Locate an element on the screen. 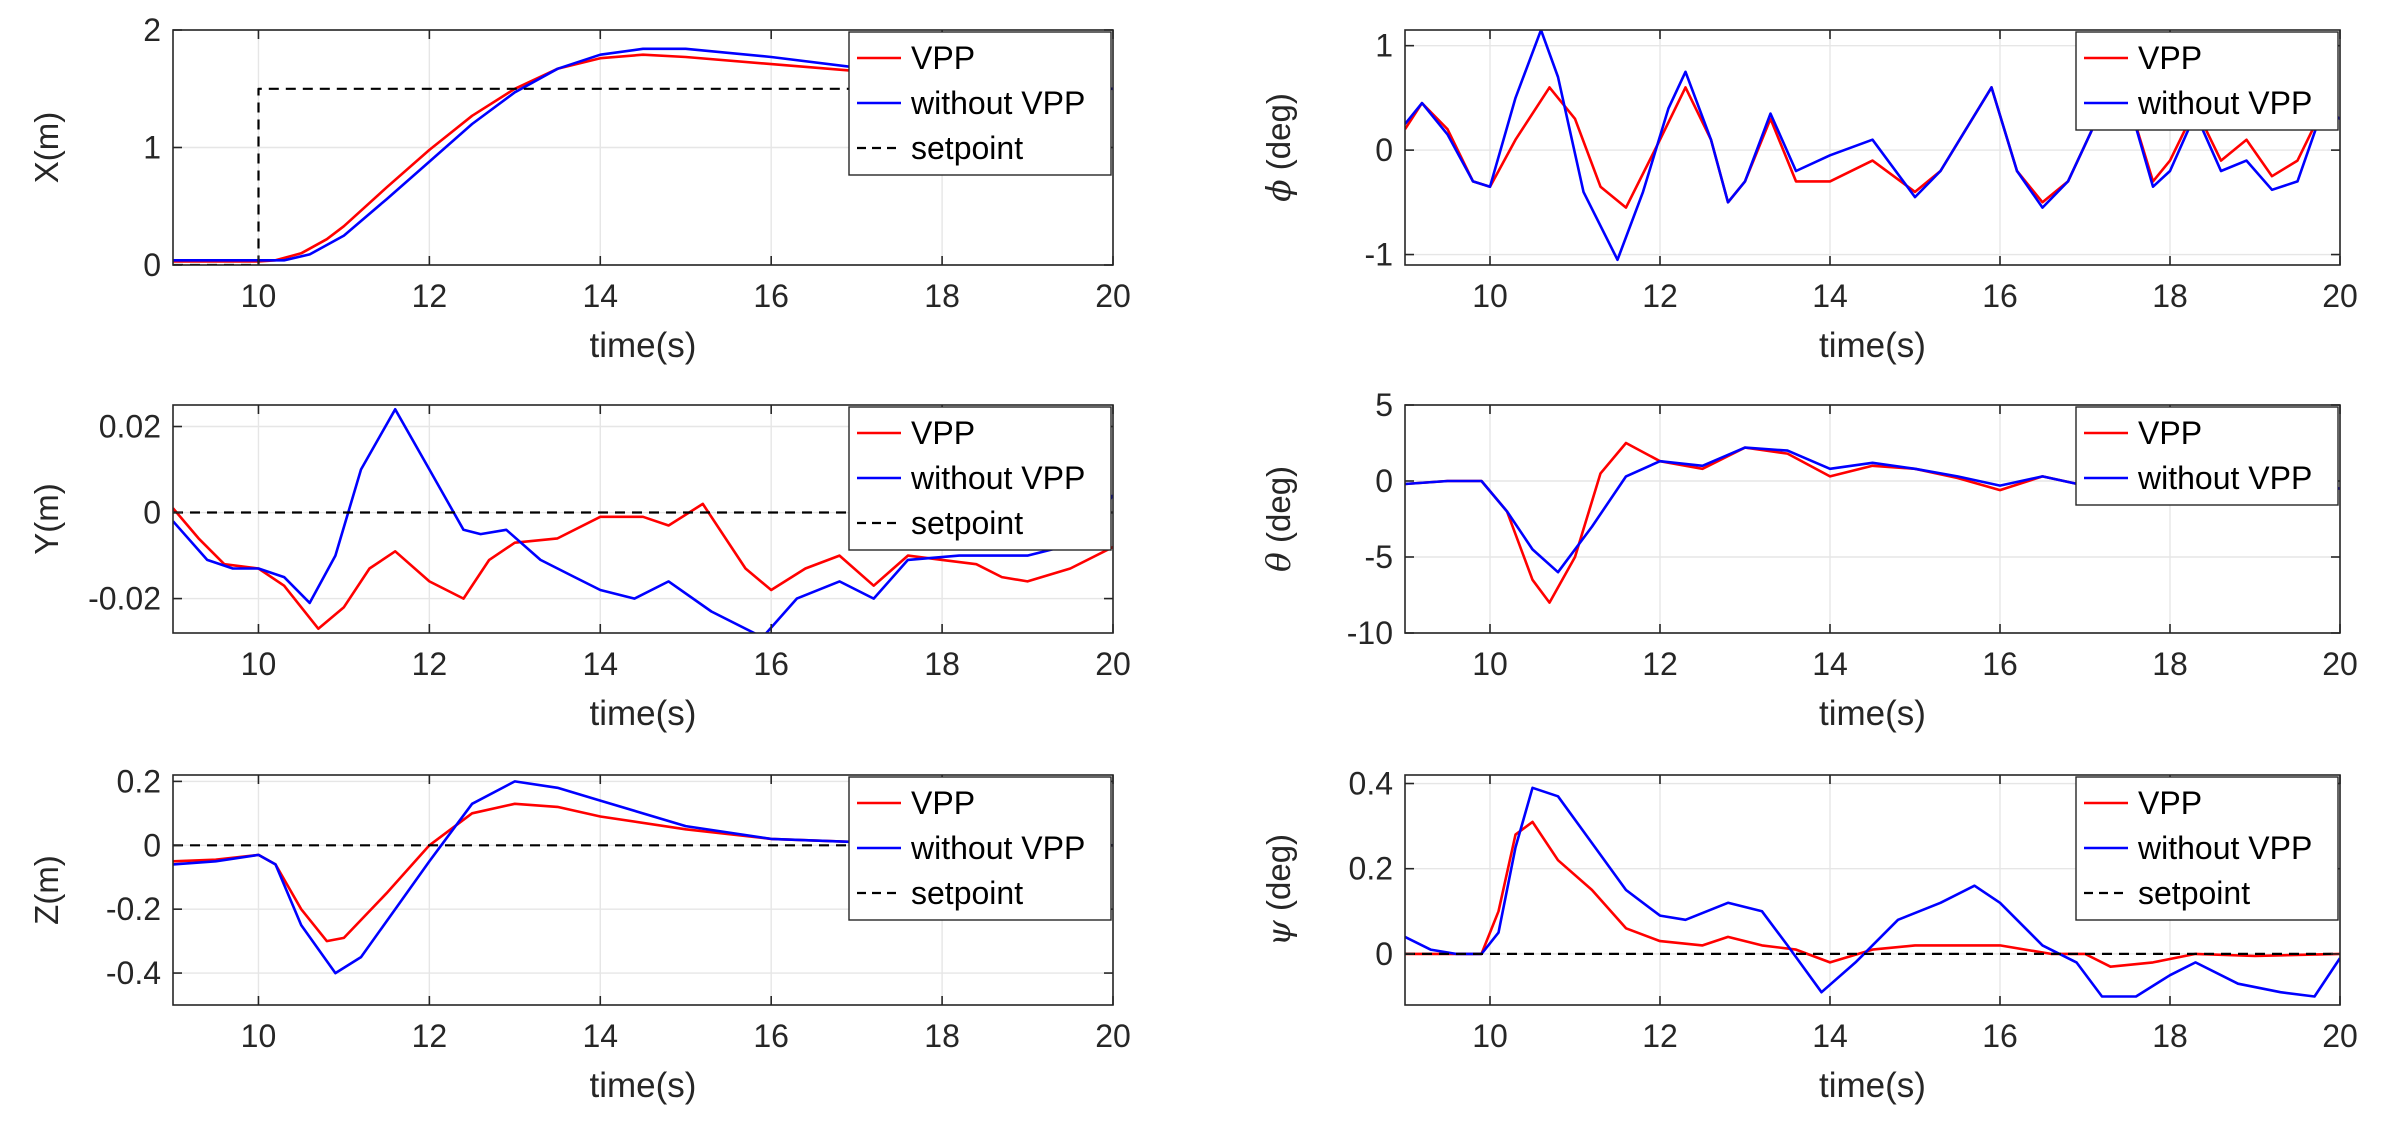 This screenshot has height=1131, width=2386. y-axis-symbol: ϕ is located at coordinates (1278, 190).